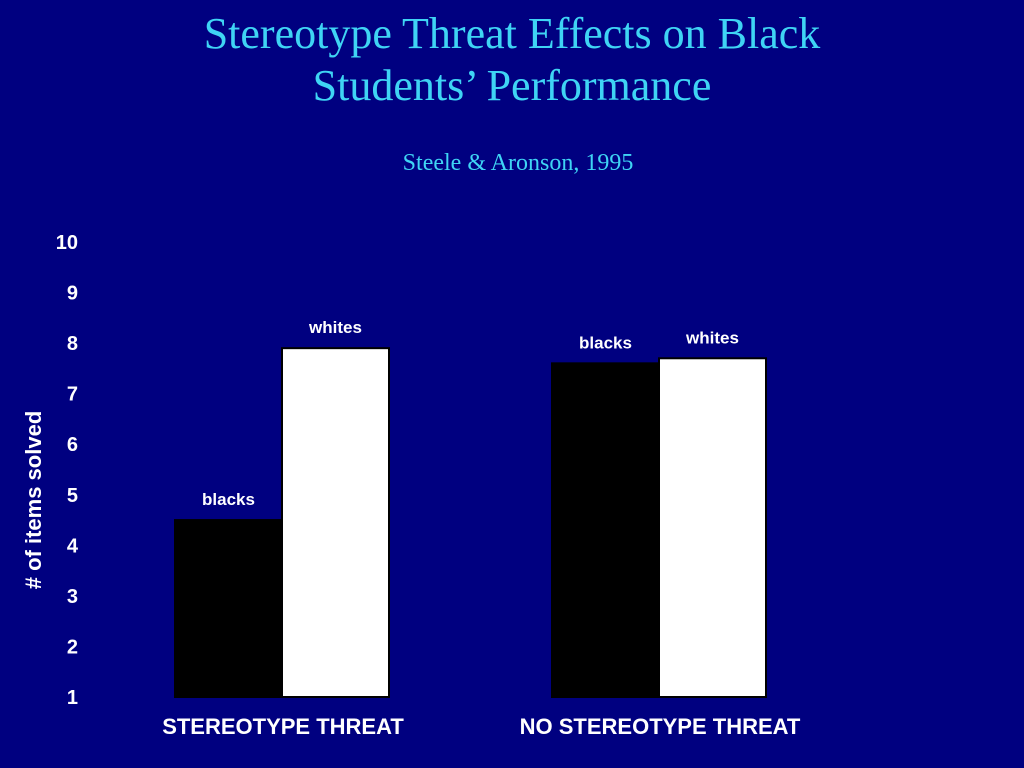 This screenshot has height=768, width=1024. I want to click on y-axis-label: # of items solved, so click(33, 500).